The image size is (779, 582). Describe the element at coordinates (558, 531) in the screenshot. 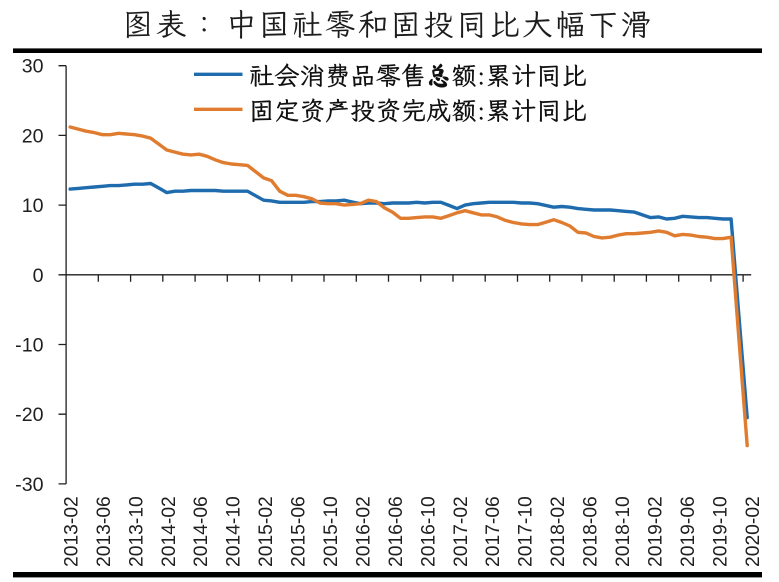

I see `svg-text: 2018-02` at that location.